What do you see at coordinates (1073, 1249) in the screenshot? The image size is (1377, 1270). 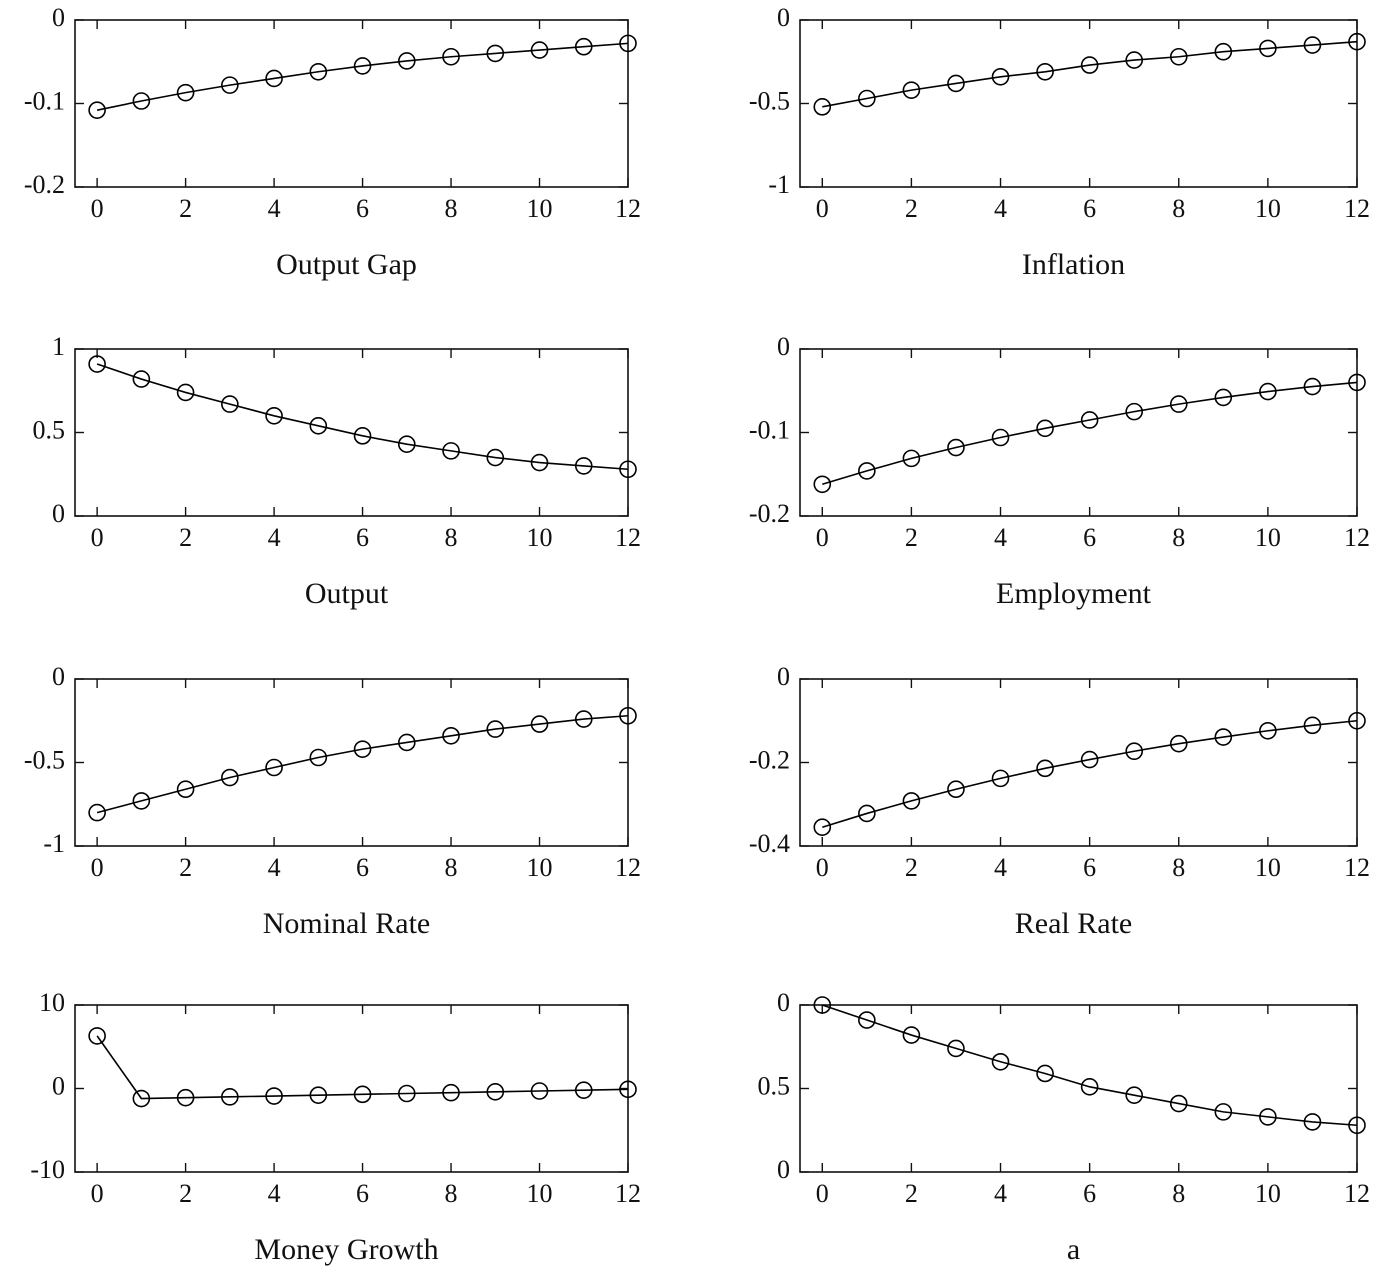 I see `chart-title: a` at bounding box center [1073, 1249].